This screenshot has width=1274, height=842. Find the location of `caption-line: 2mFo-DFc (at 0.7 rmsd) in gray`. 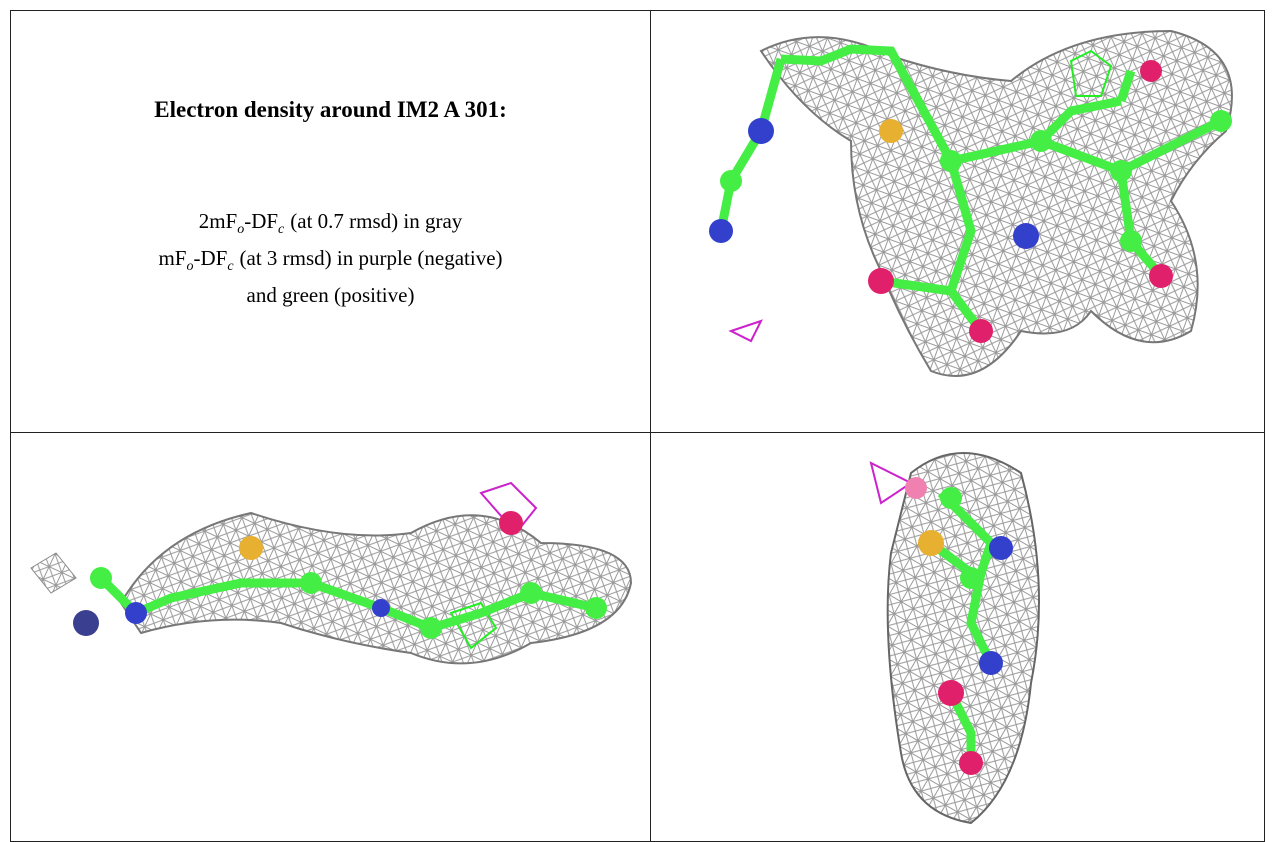

caption-line: 2mFo-DFc (at 0.7 rmsd) in gray is located at coordinates (330, 225).